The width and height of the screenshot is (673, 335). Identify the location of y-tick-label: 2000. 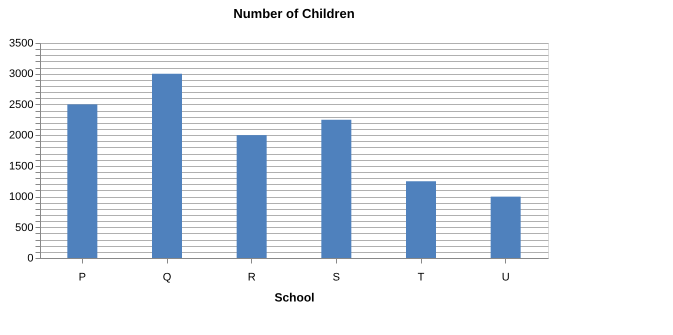
(21, 136).